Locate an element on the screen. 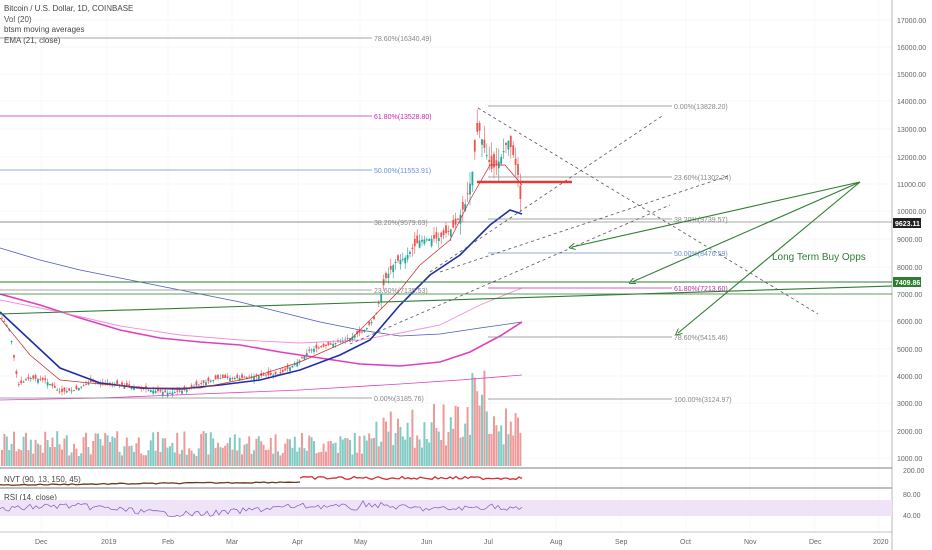 The width and height of the screenshot is (932, 550). fib-level-label: 23.60%(11302.24) is located at coordinates (702, 178).